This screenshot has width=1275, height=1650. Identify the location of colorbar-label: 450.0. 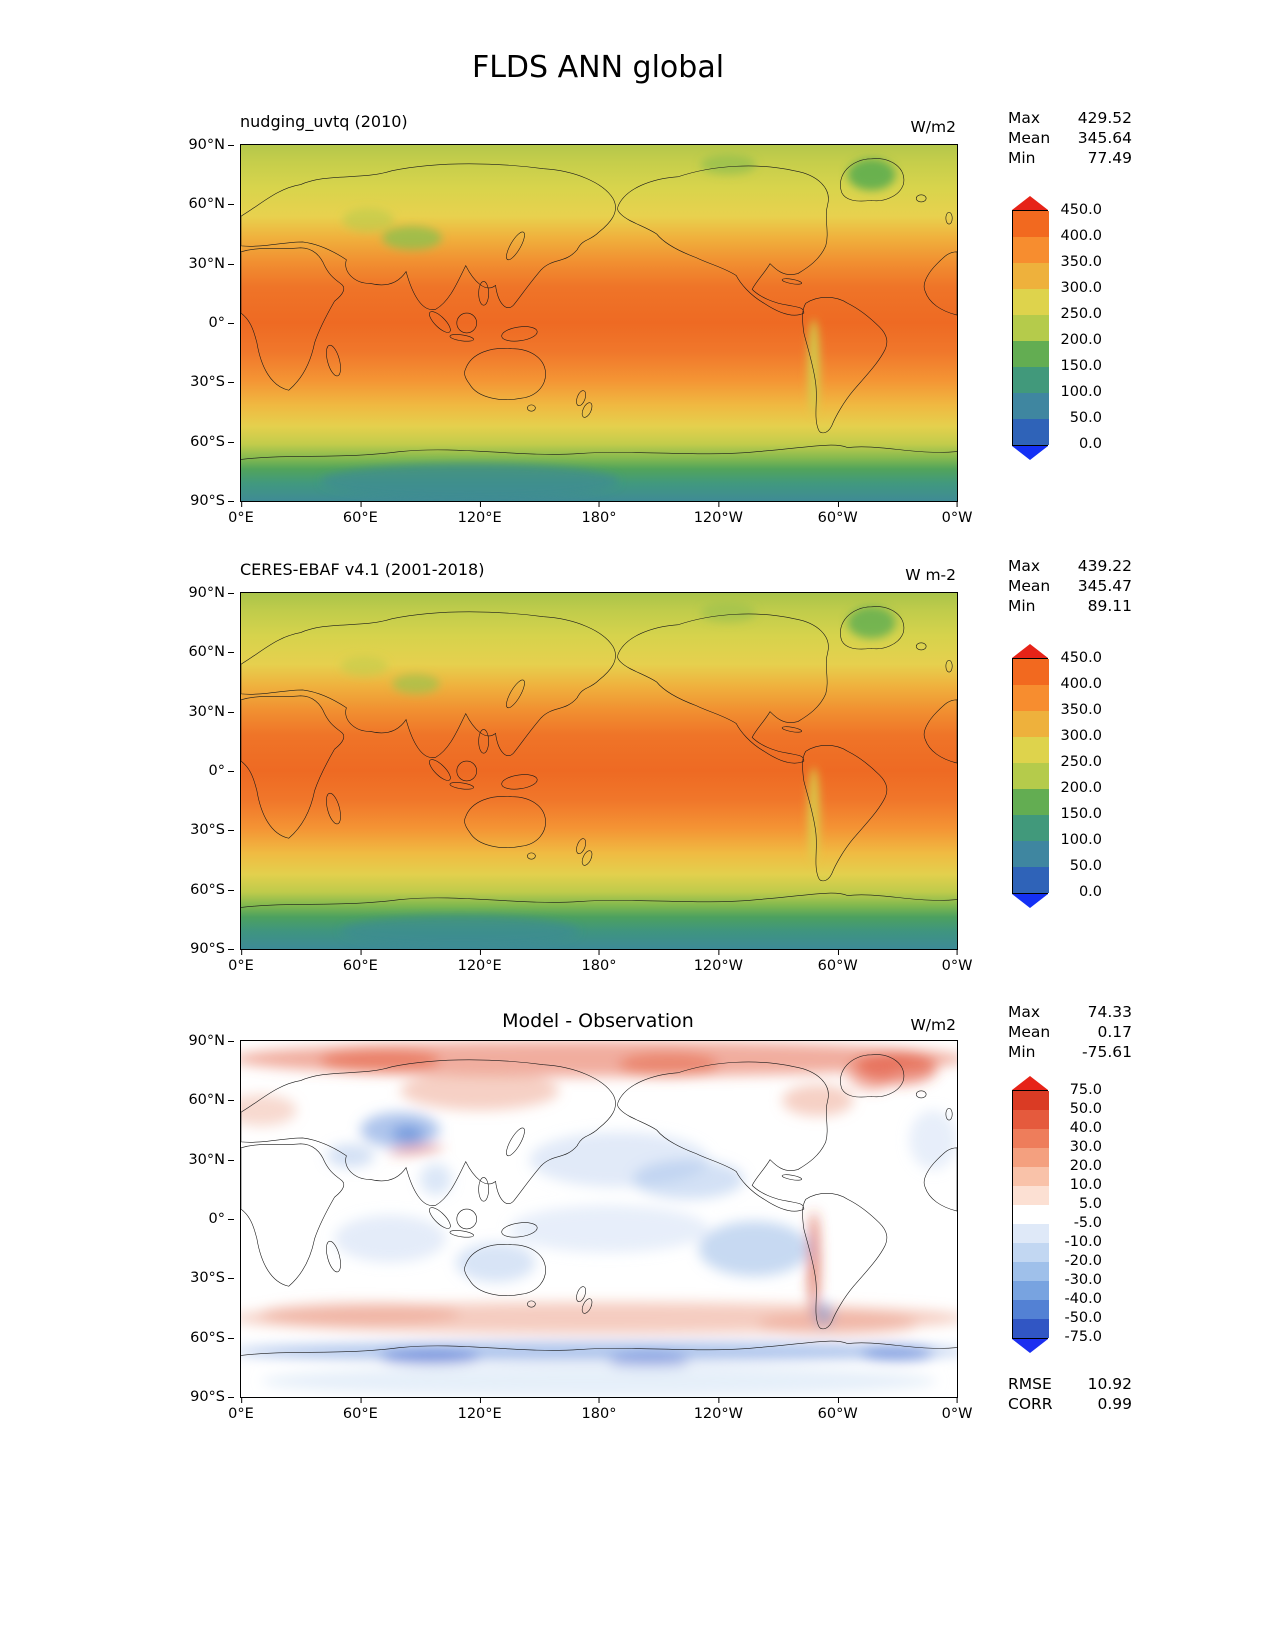
(1081, 658).